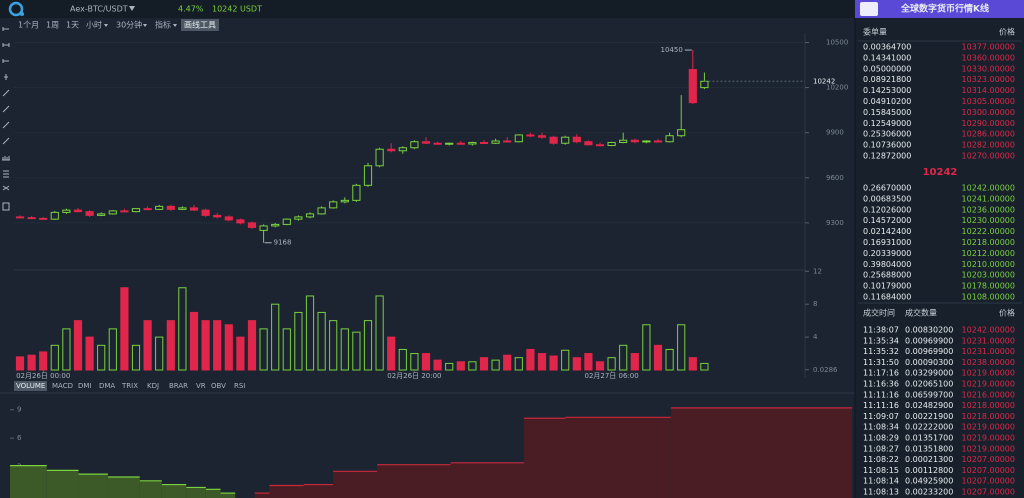 The image size is (1024, 498). Describe the element at coordinates (153, 386) in the screenshot. I see `indicator-tab: KDJ` at that location.